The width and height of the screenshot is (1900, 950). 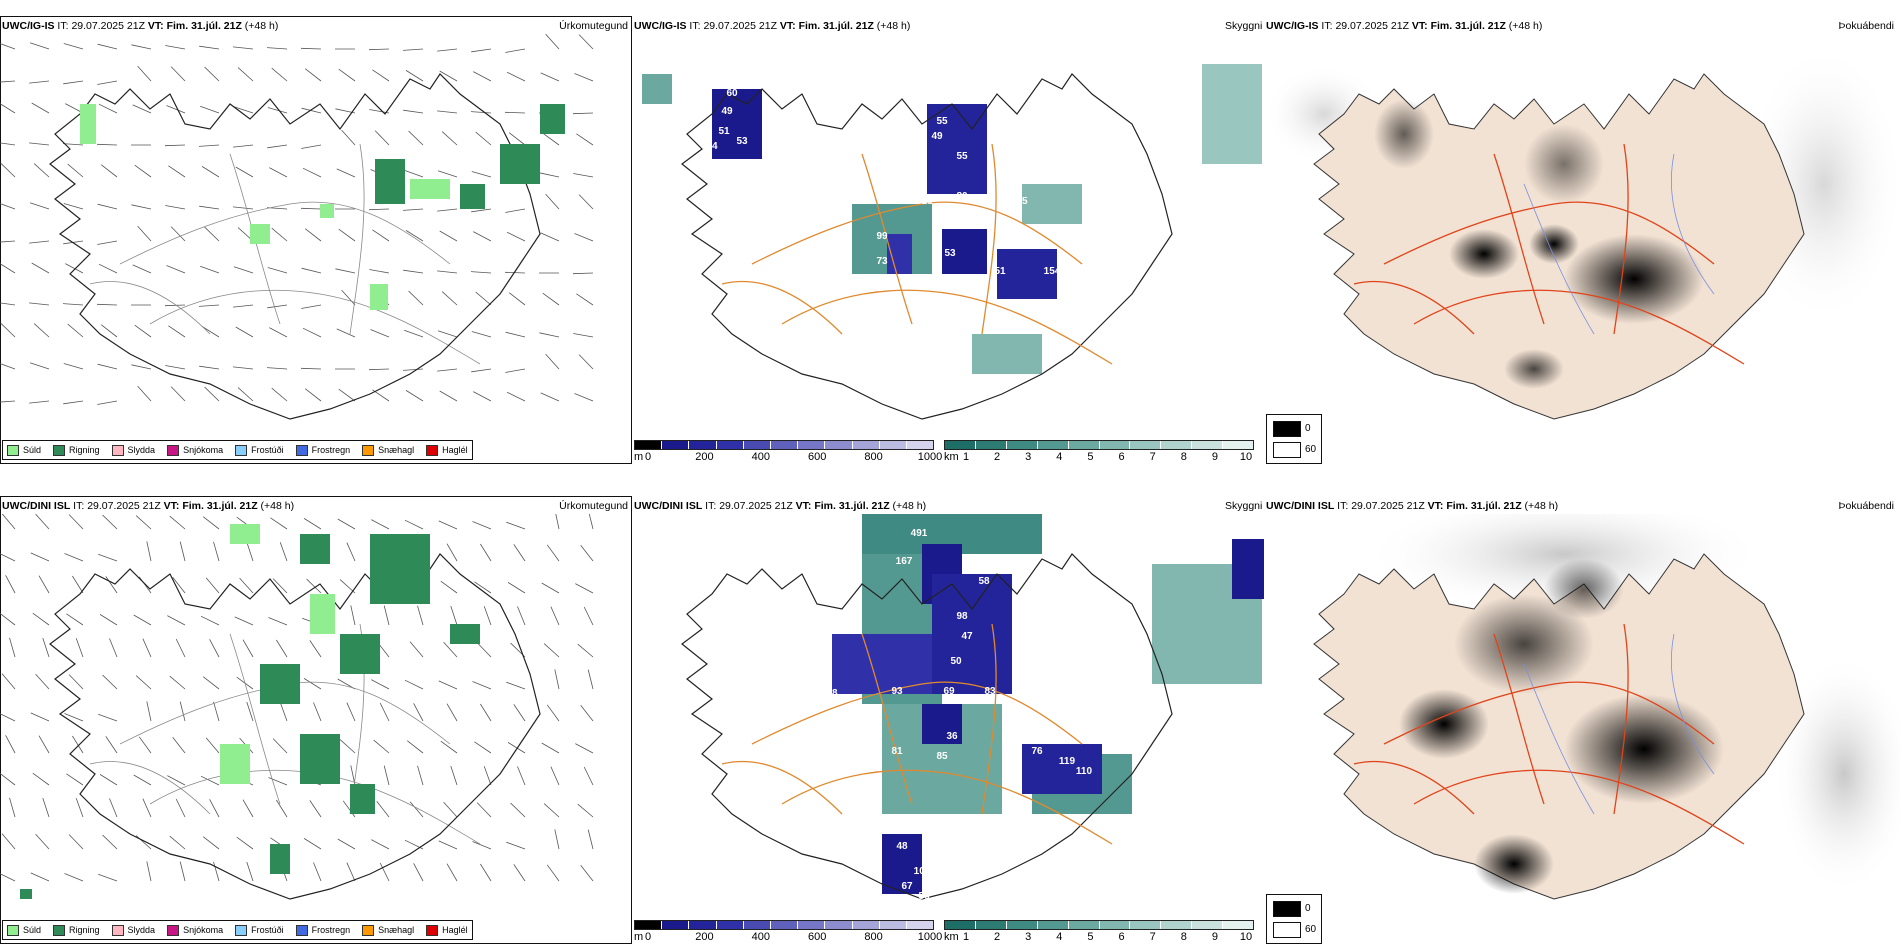 I want to click on colorbar-tick-label: 10, so click(x=1246, y=937).